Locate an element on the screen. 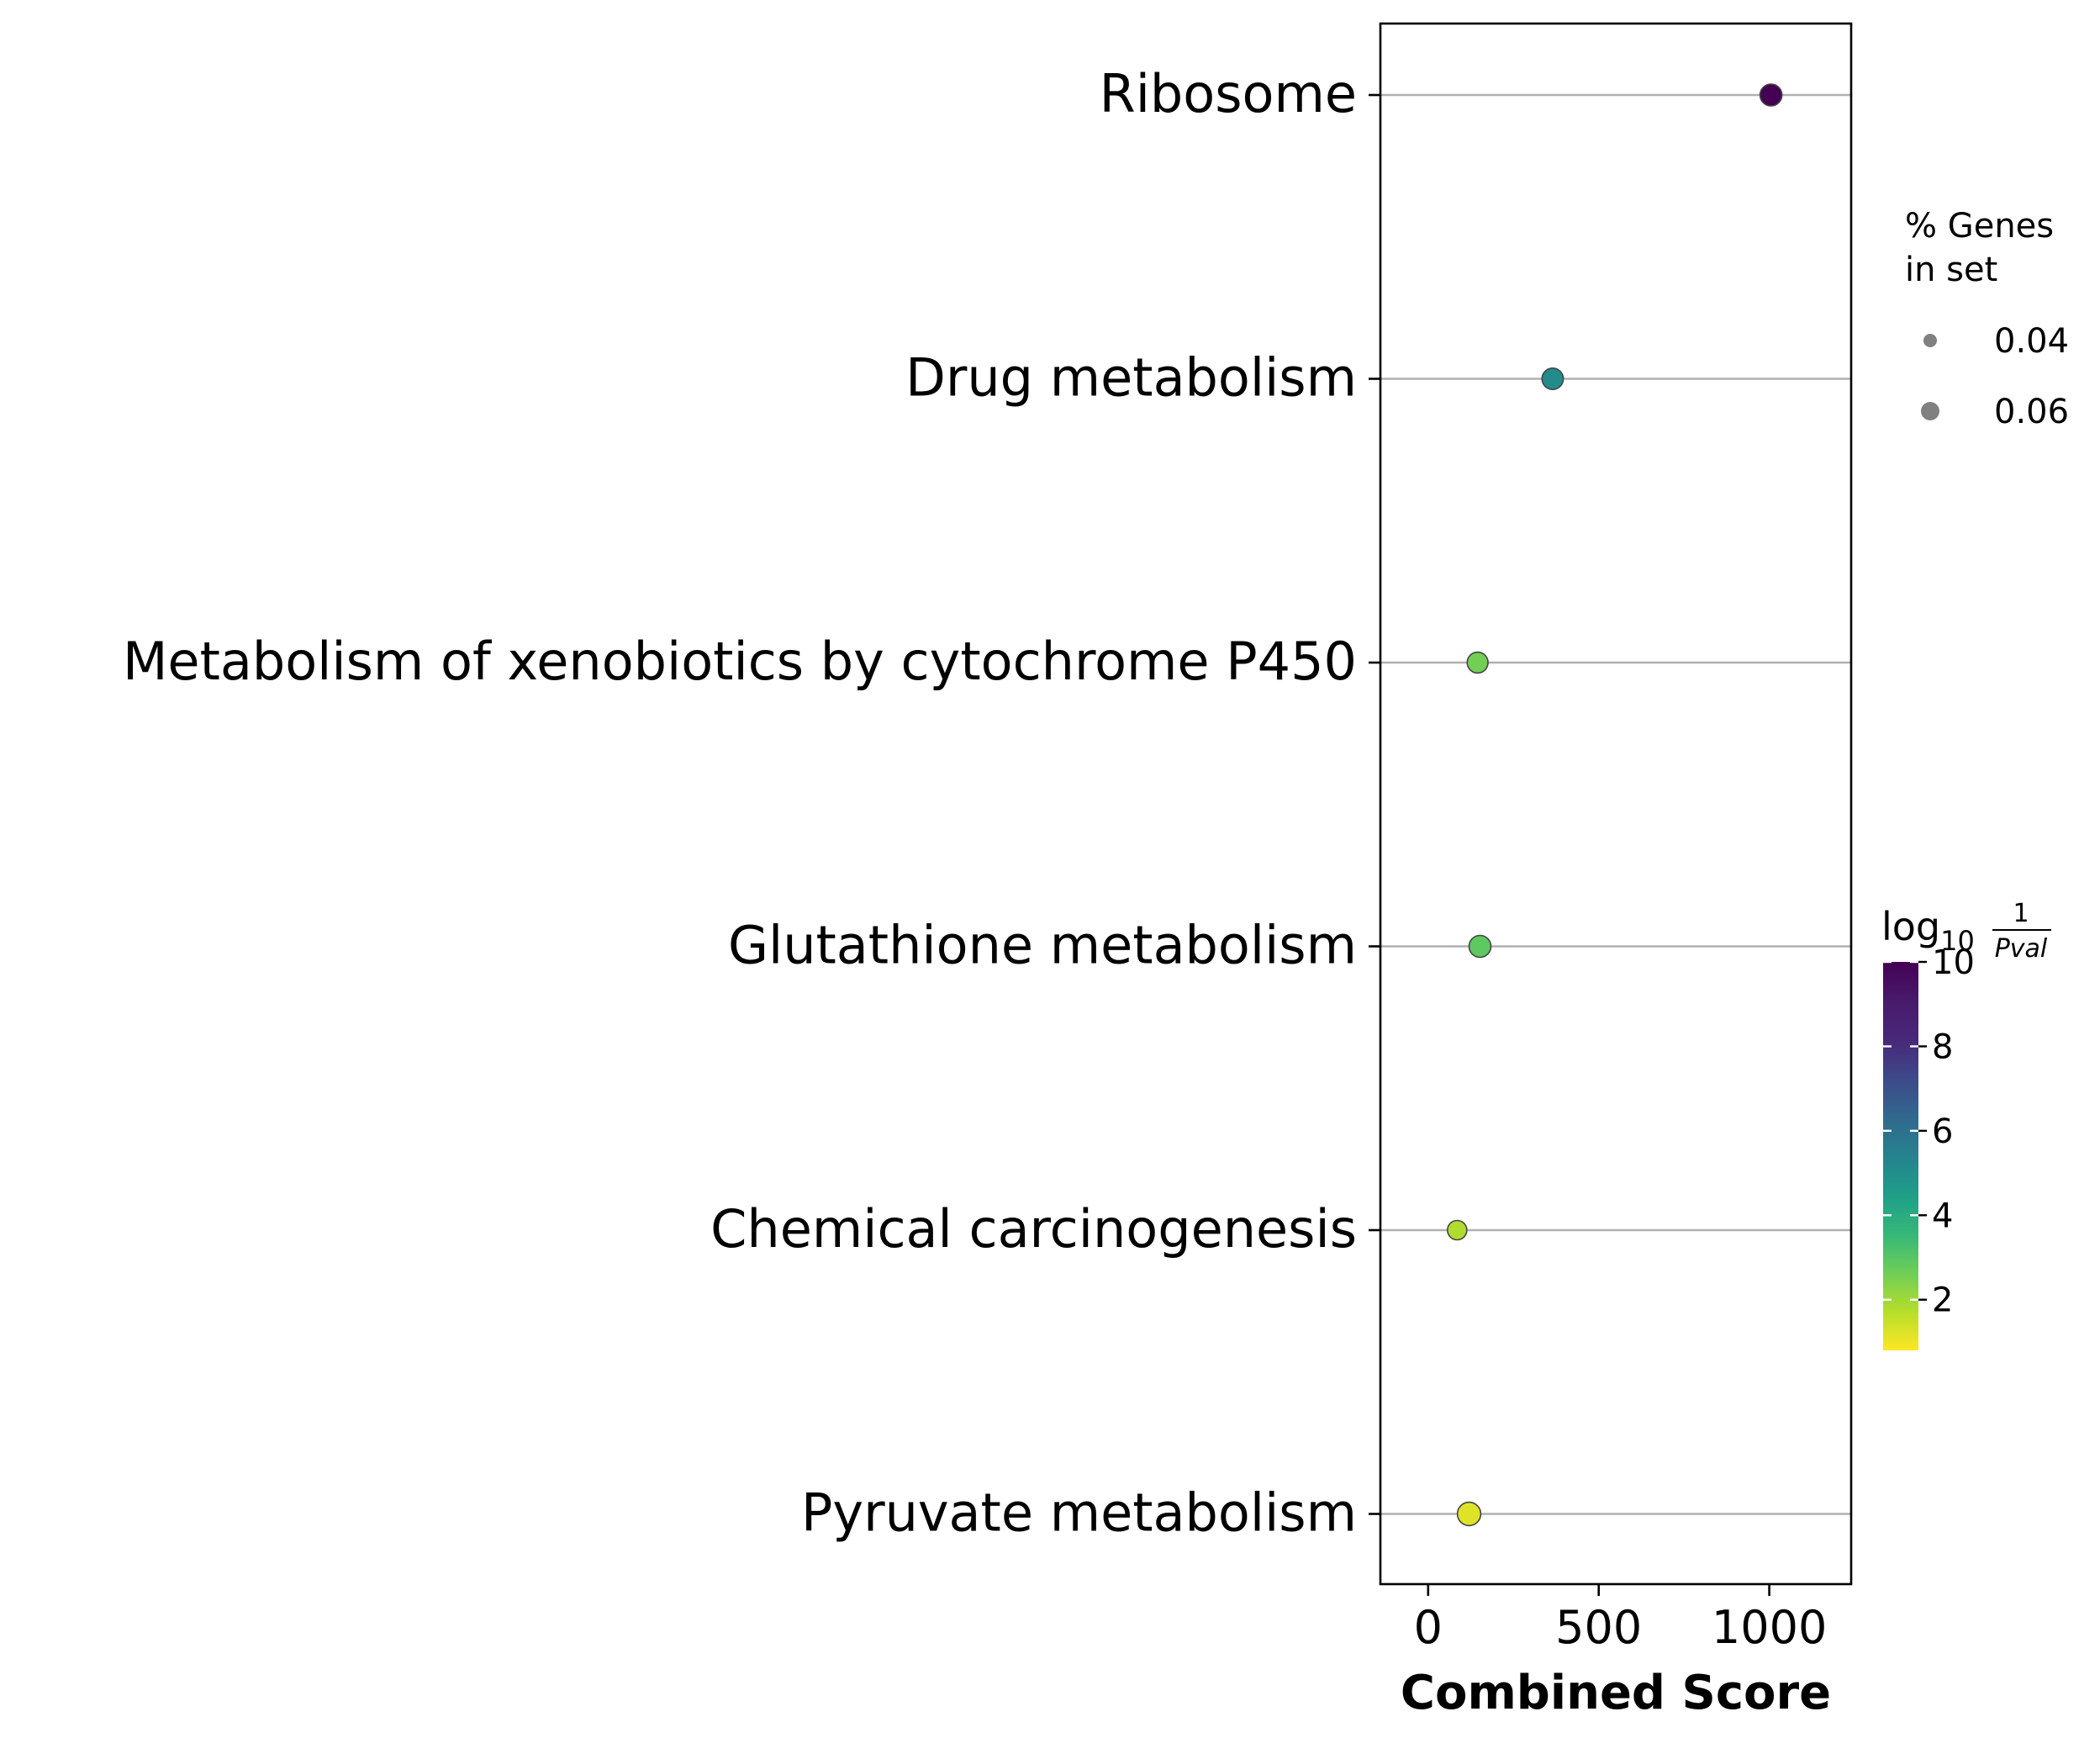 Image resolution: width=2100 pixels, height=1738 pixels. y-tick-label: Pyruvate metabolism is located at coordinates (1079, 1513).